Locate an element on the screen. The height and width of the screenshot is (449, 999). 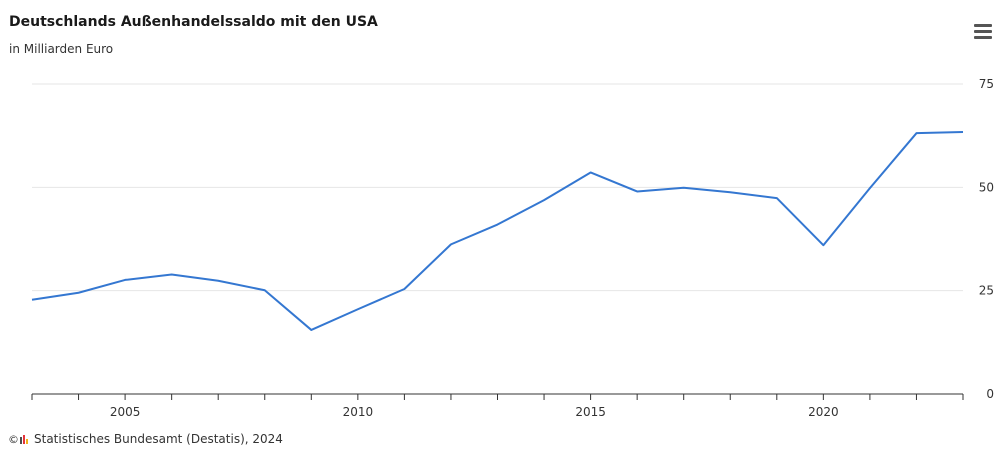
y-tick-label: 50 is located at coordinates (986, 187).